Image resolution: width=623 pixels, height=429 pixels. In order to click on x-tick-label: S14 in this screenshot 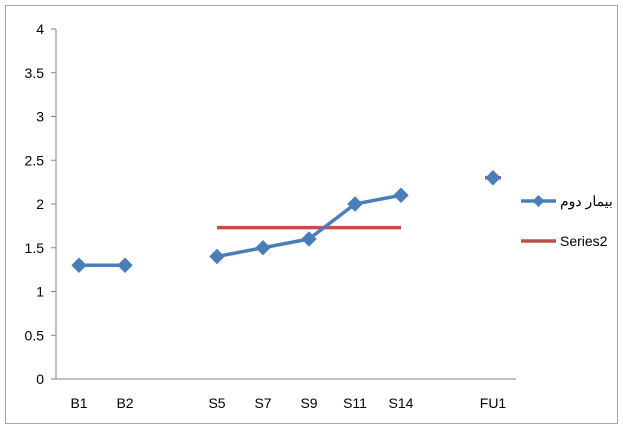, I will do `click(401, 403)`.